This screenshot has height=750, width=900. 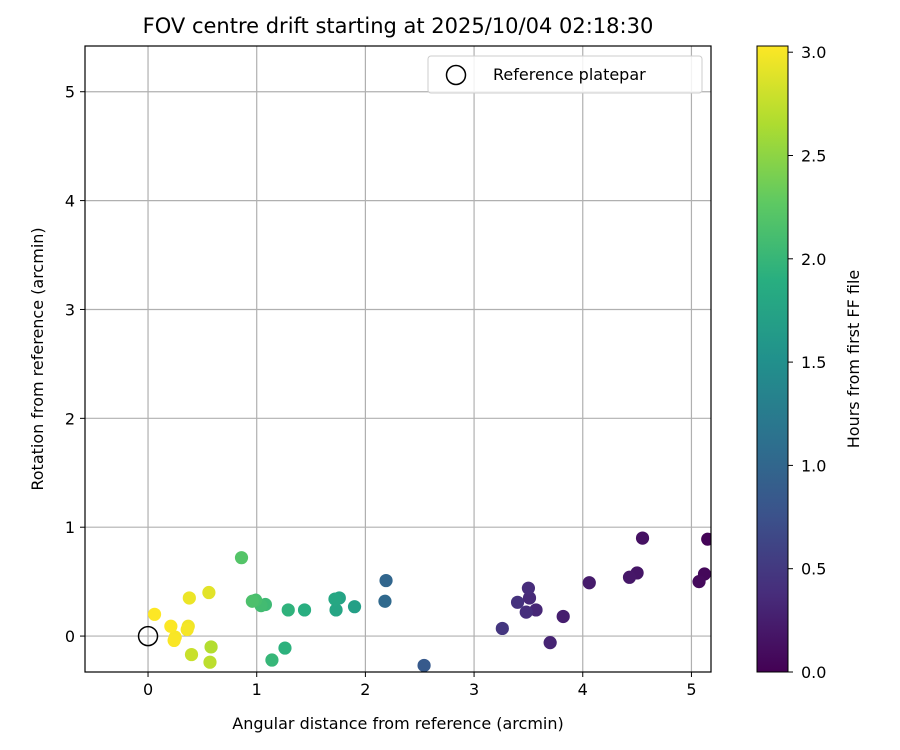 I want to click on y-tick-label: 3, so click(x=70, y=309).